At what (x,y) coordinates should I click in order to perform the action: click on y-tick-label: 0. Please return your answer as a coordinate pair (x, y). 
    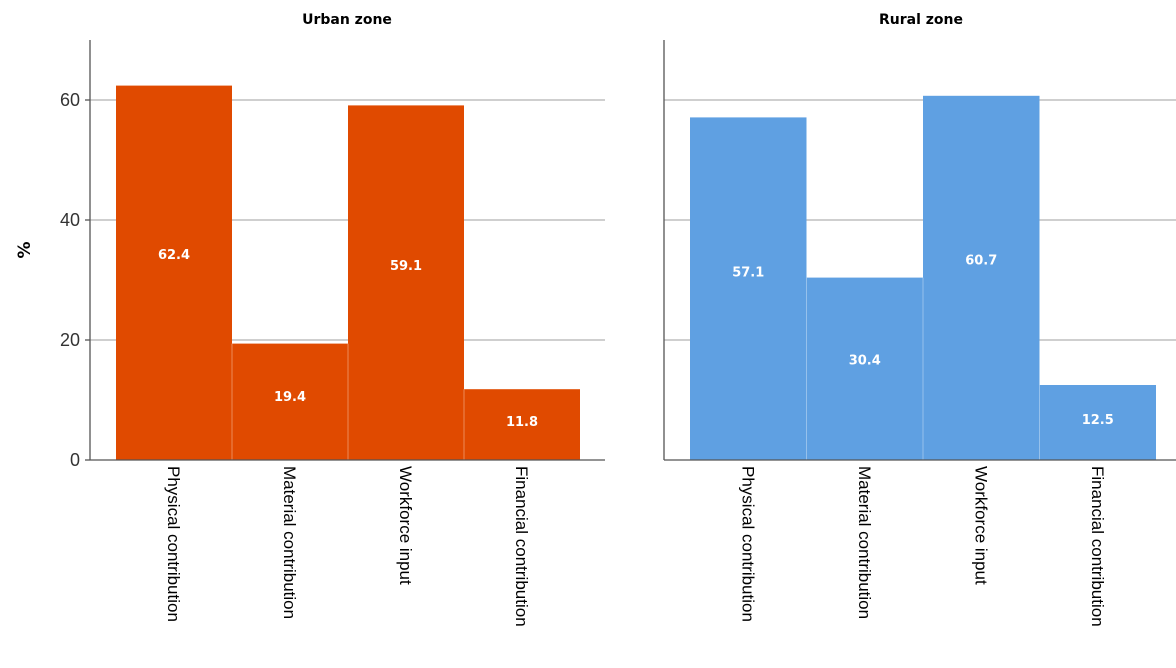
    Looking at the image, I should click on (75, 460).